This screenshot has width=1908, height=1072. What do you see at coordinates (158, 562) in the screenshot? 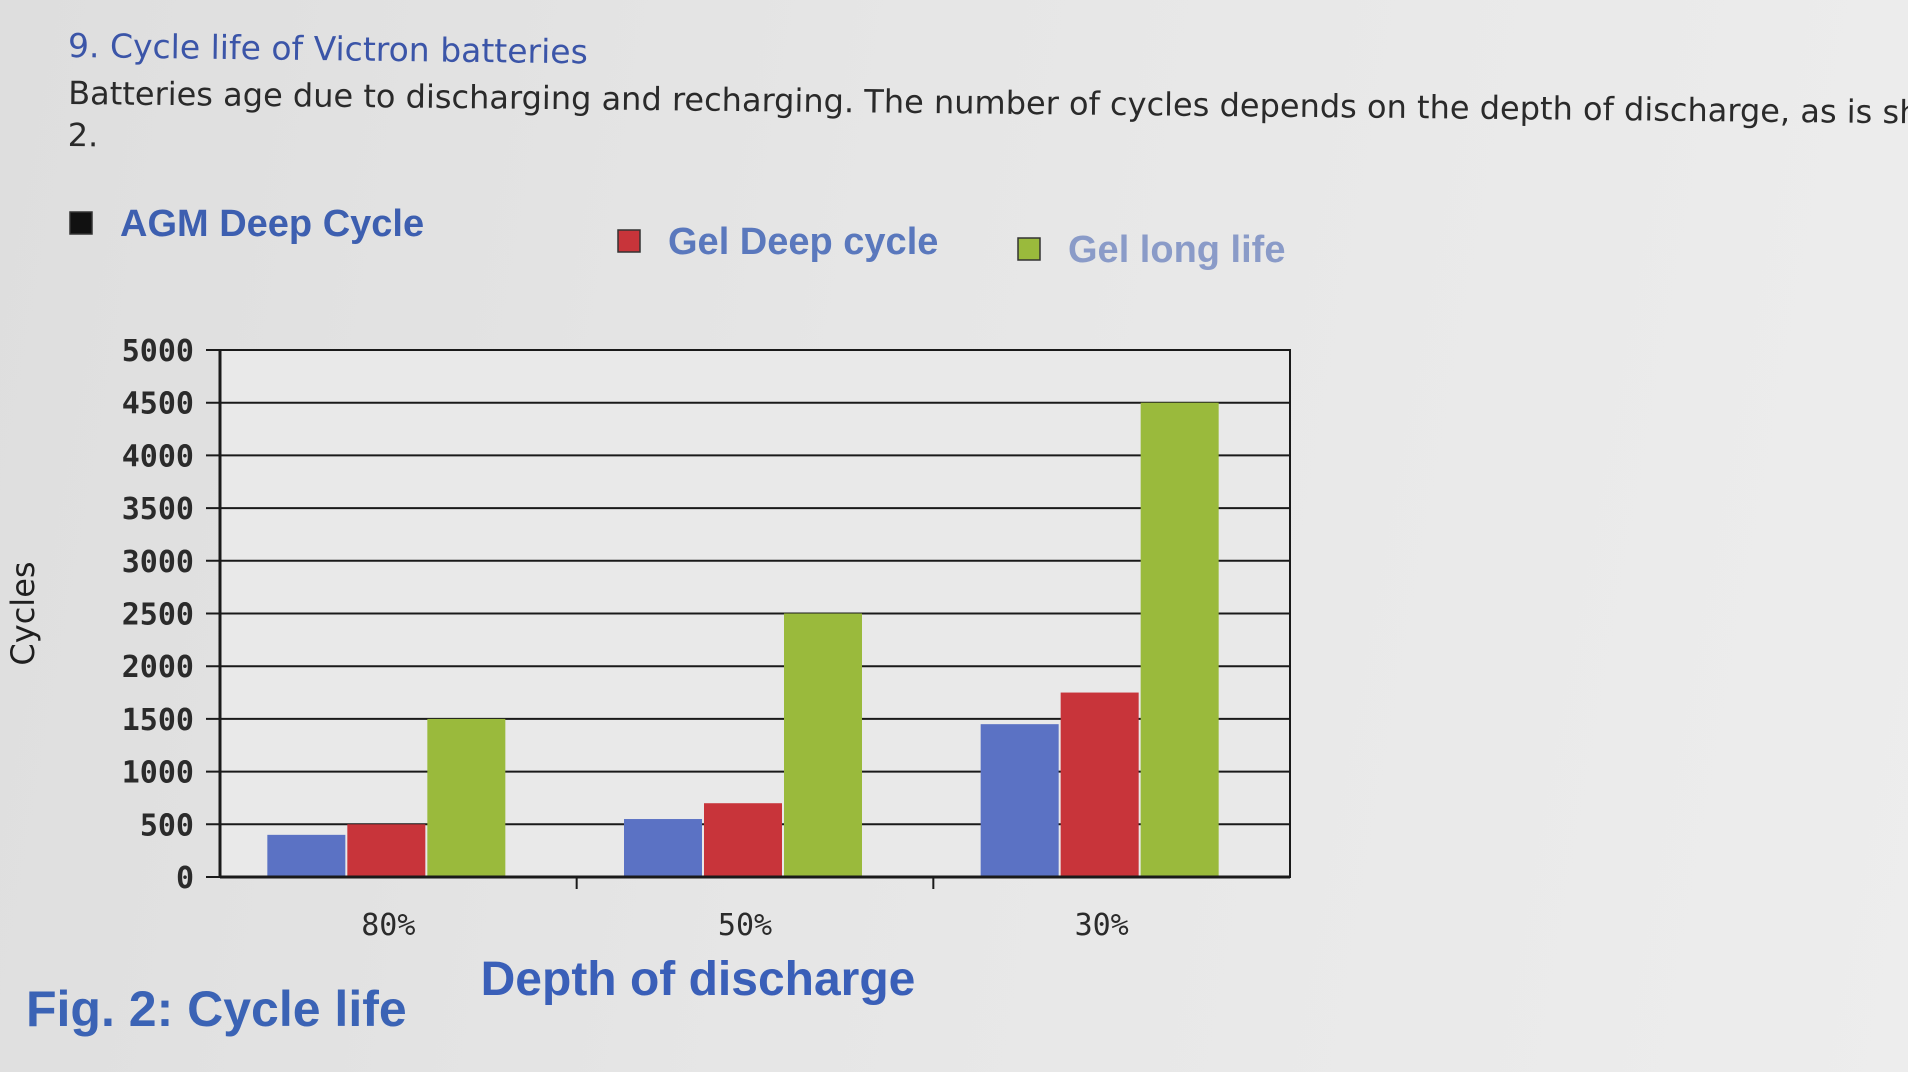
I see `y-tick-label: 3000` at bounding box center [158, 562].